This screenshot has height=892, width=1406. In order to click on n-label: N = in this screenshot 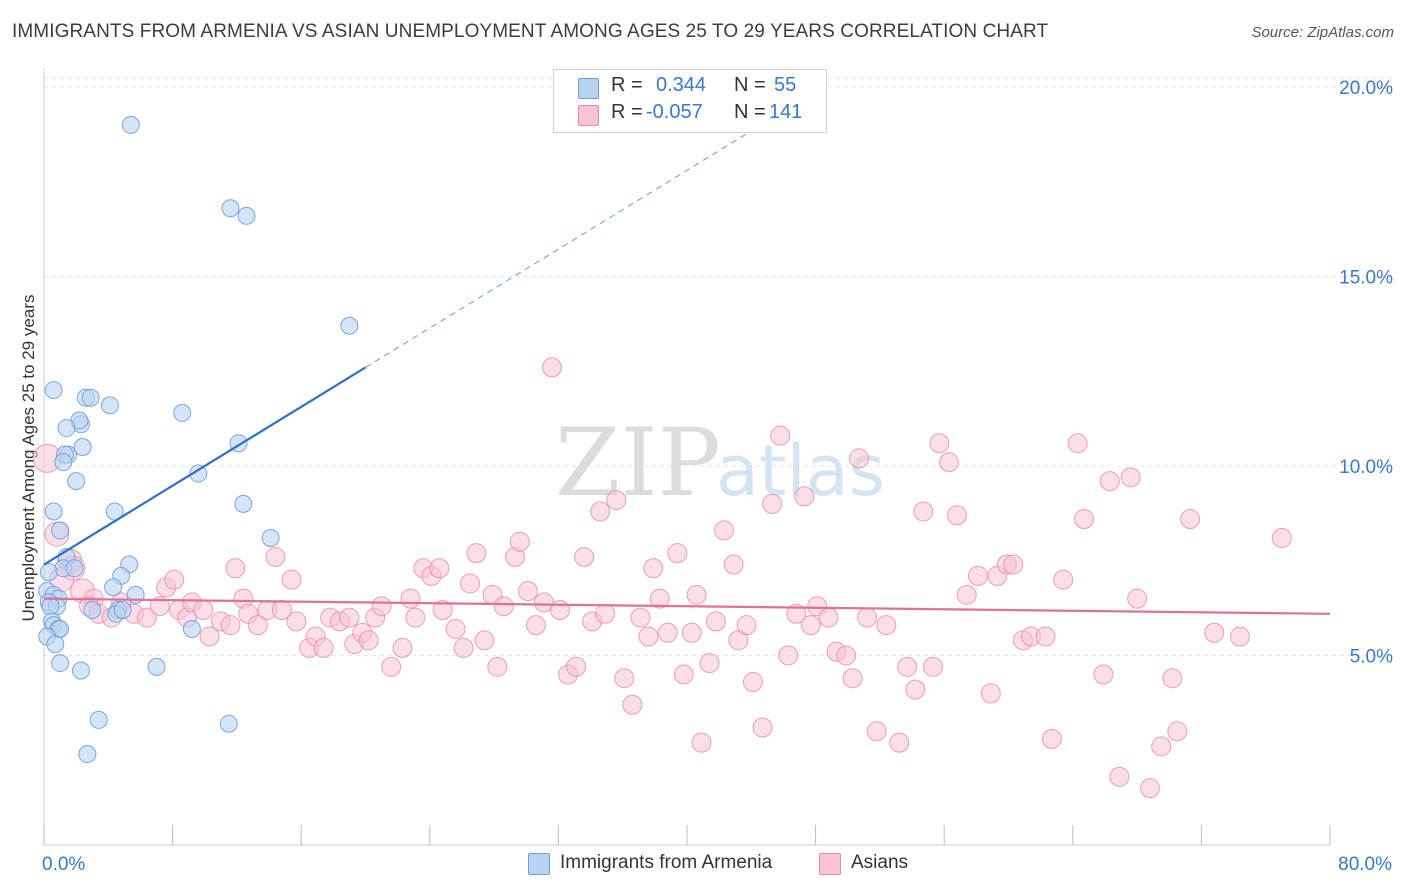, I will do `click(750, 112)`.